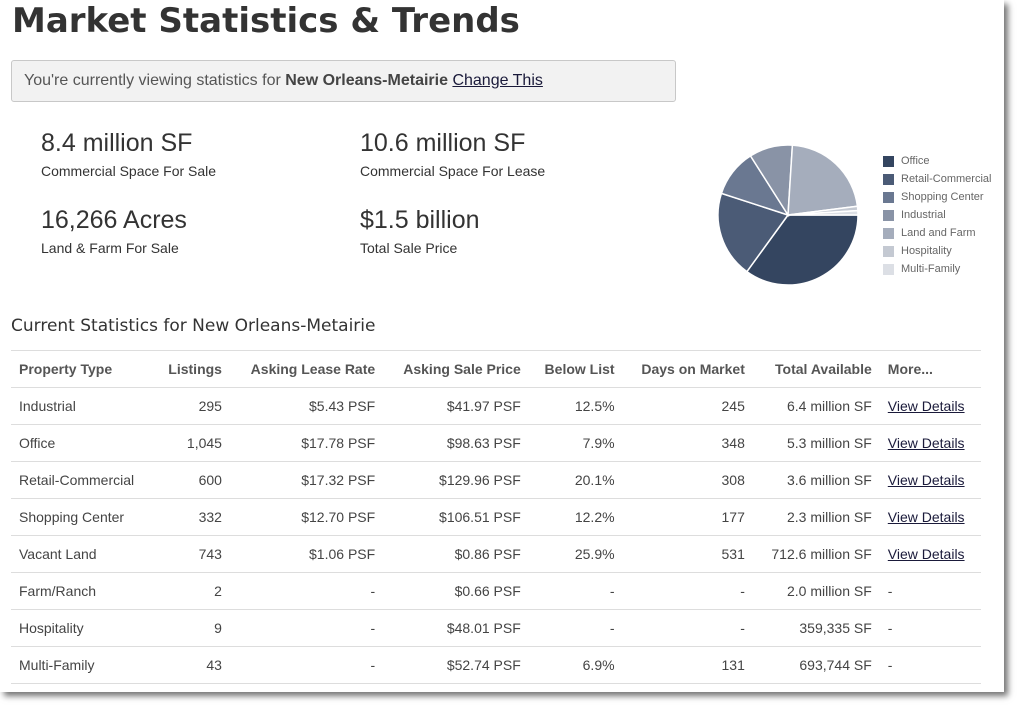 This screenshot has width=1019, height=707. What do you see at coordinates (687, 480) in the screenshot?
I see `table-cell: 308` at bounding box center [687, 480].